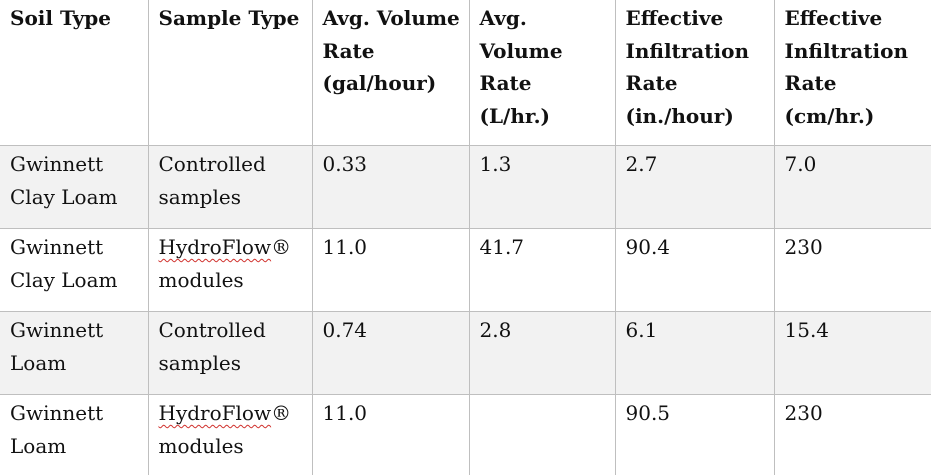  What do you see at coordinates (74, 73) in the screenshot?
I see `header-soil-type: Soil Type` at bounding box center [74, 73].